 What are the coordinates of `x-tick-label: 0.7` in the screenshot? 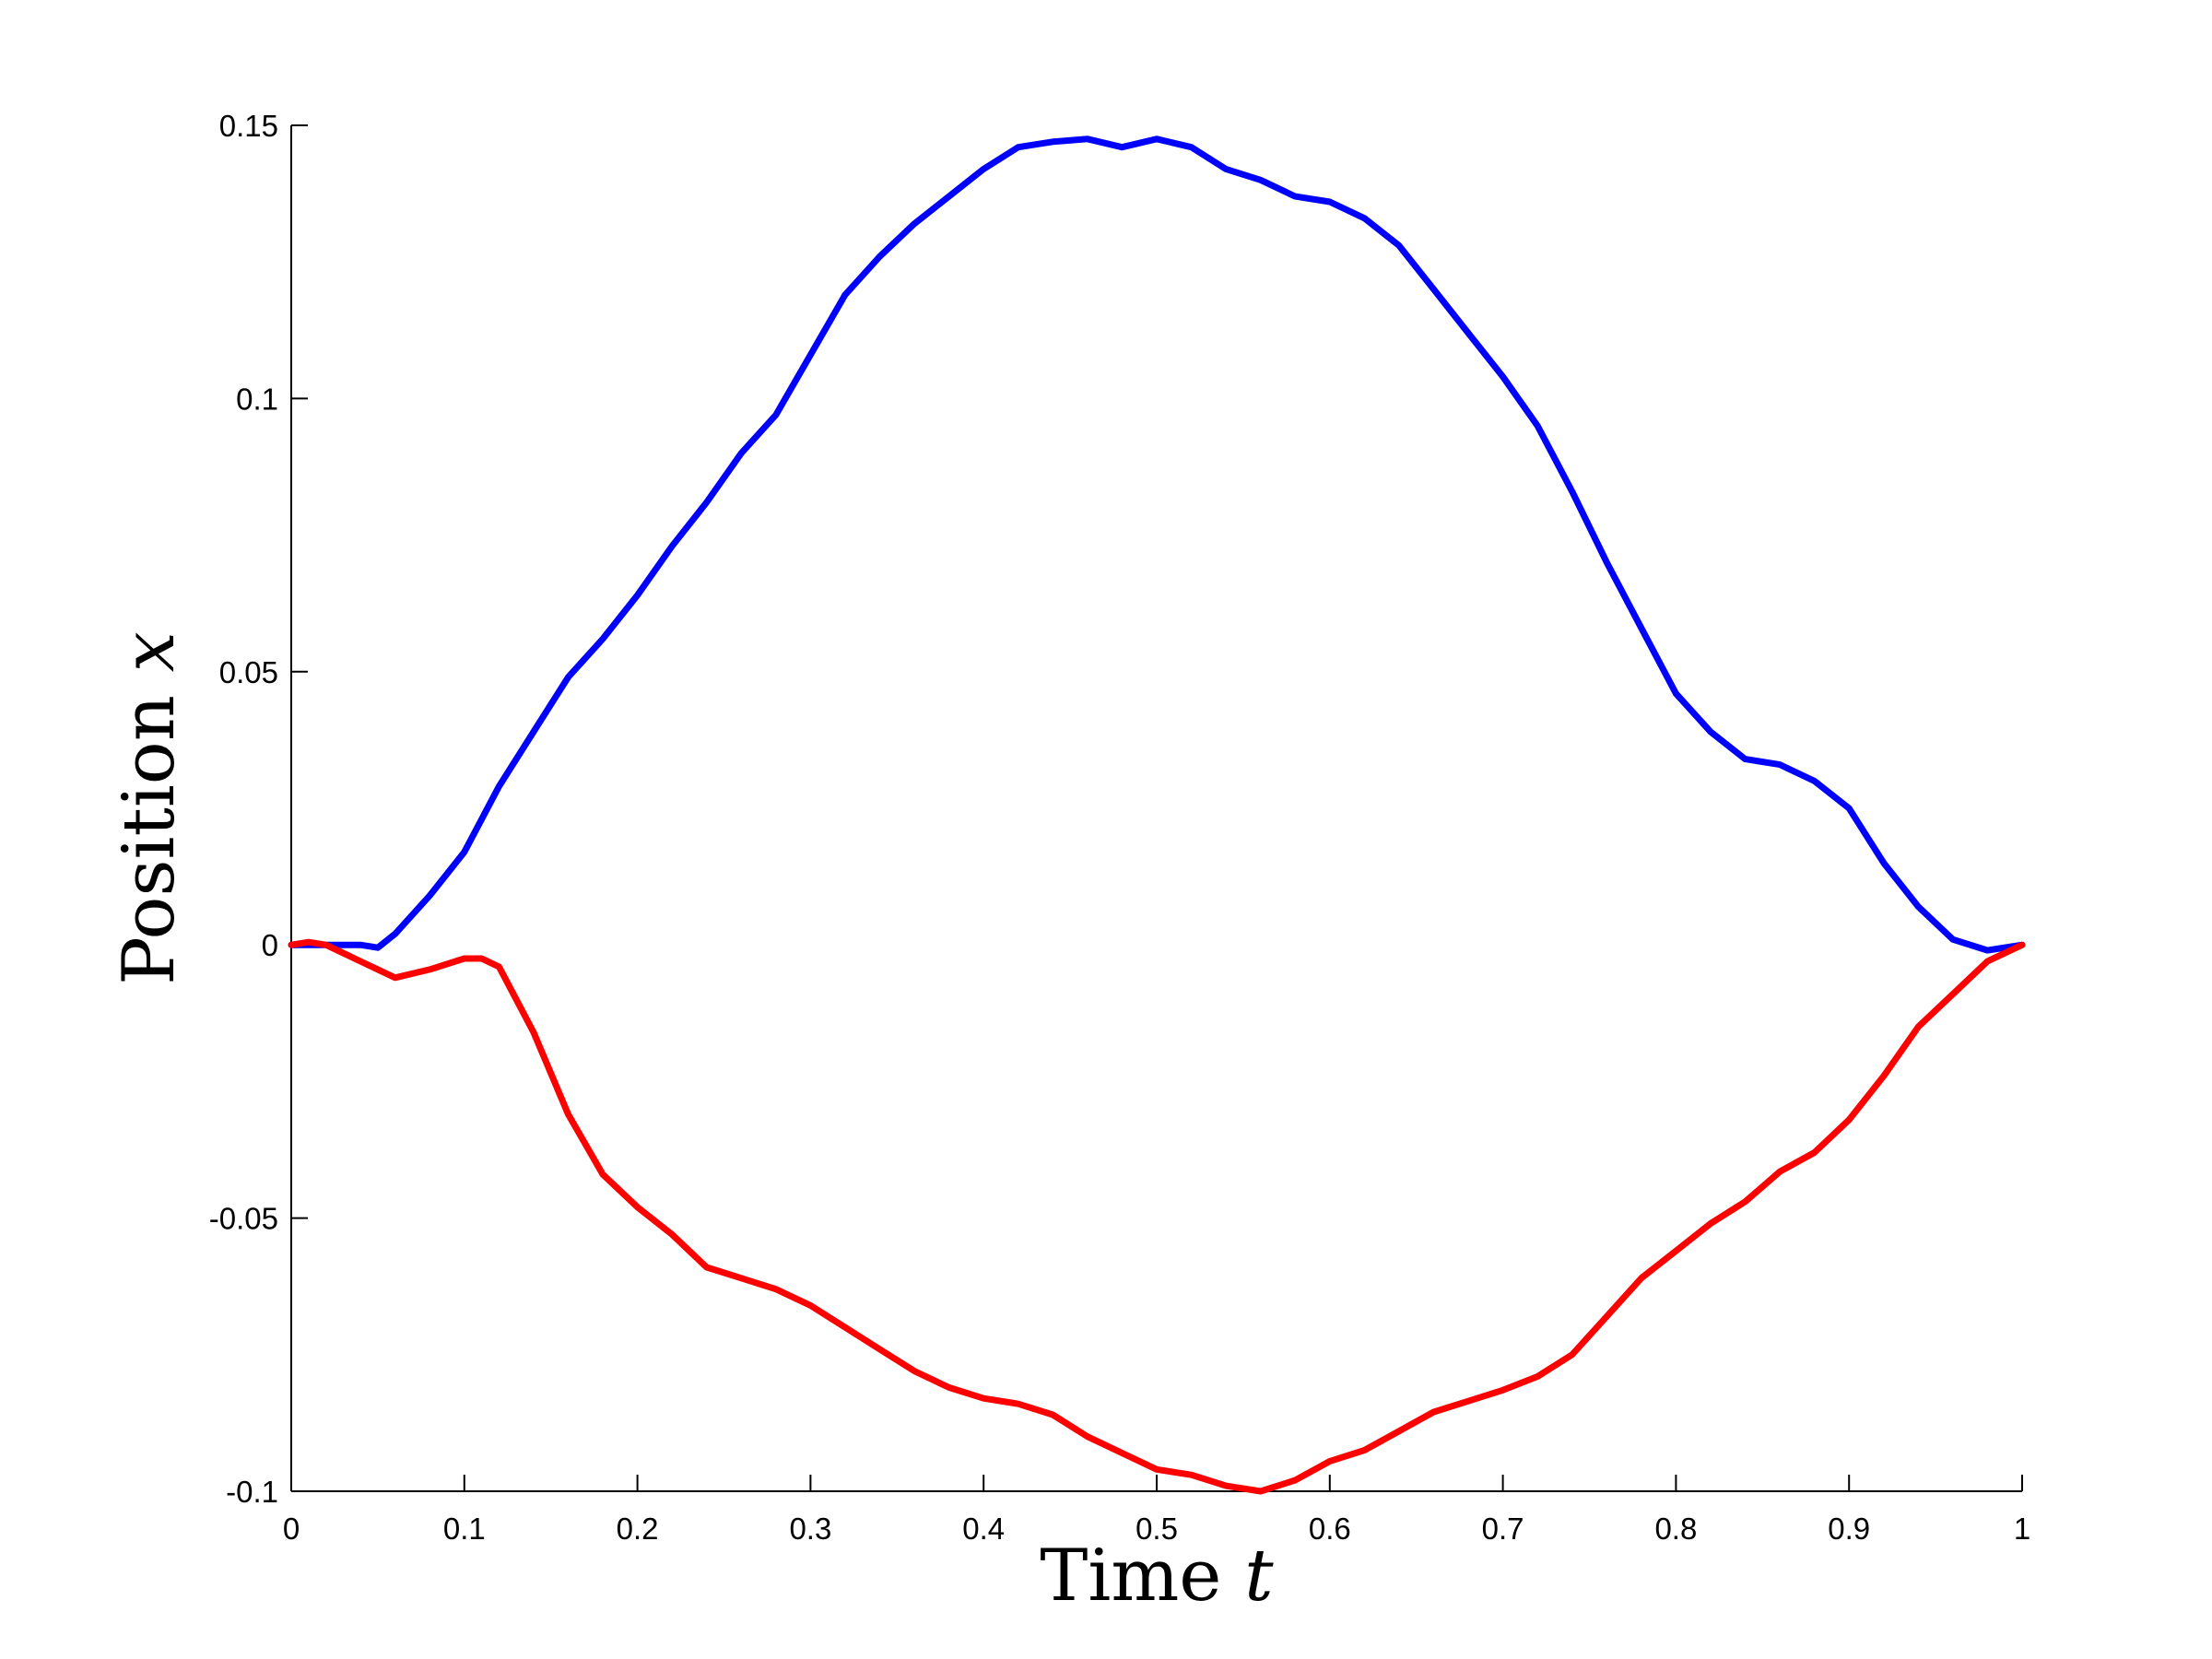 It's located at (1503, 1529).